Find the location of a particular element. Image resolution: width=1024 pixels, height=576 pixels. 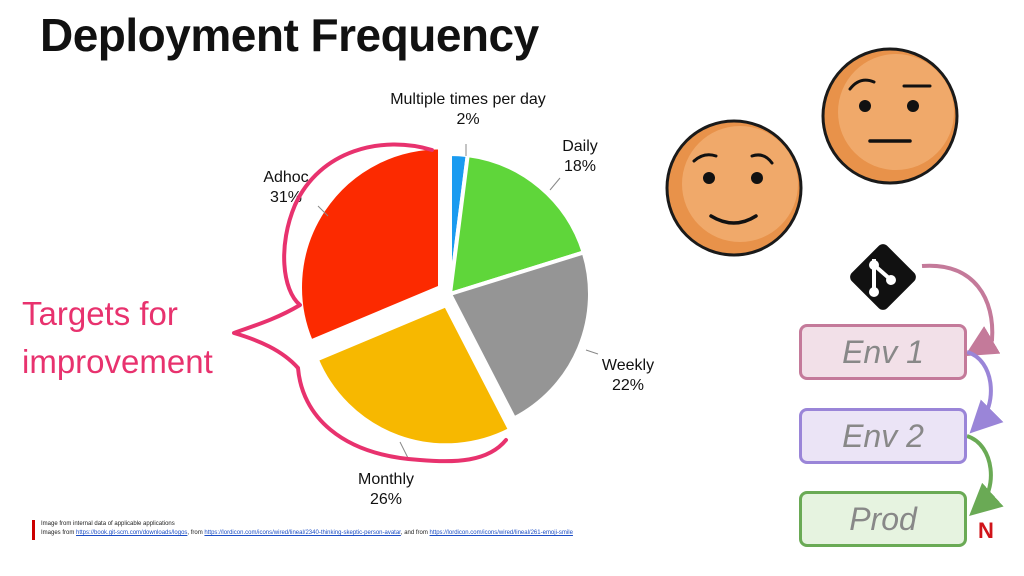

stage-env-2: Env 2 is located at coordinates (883, 436).